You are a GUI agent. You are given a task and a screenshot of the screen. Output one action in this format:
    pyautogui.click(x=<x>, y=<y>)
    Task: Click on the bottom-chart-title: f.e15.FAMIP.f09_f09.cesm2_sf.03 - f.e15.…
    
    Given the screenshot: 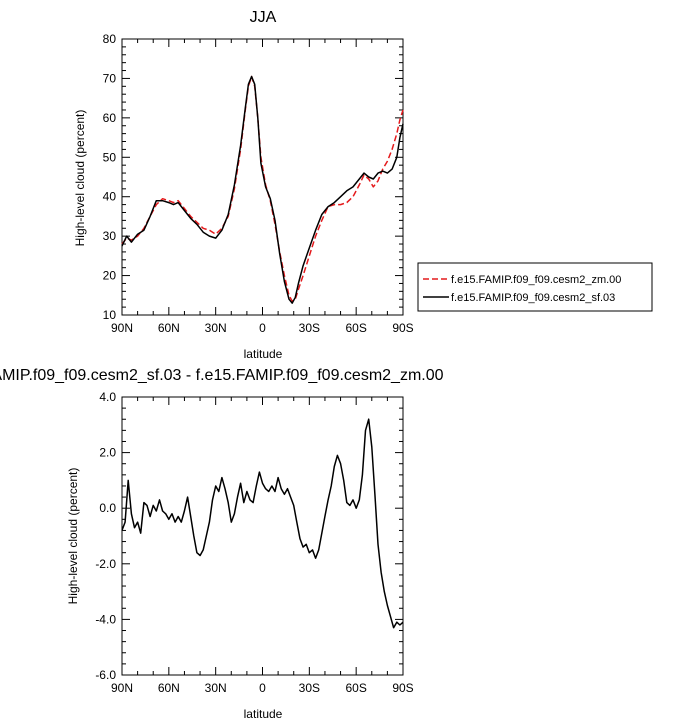 What is the action you would take?
    pyautogui.click(x=222, y=375)
    